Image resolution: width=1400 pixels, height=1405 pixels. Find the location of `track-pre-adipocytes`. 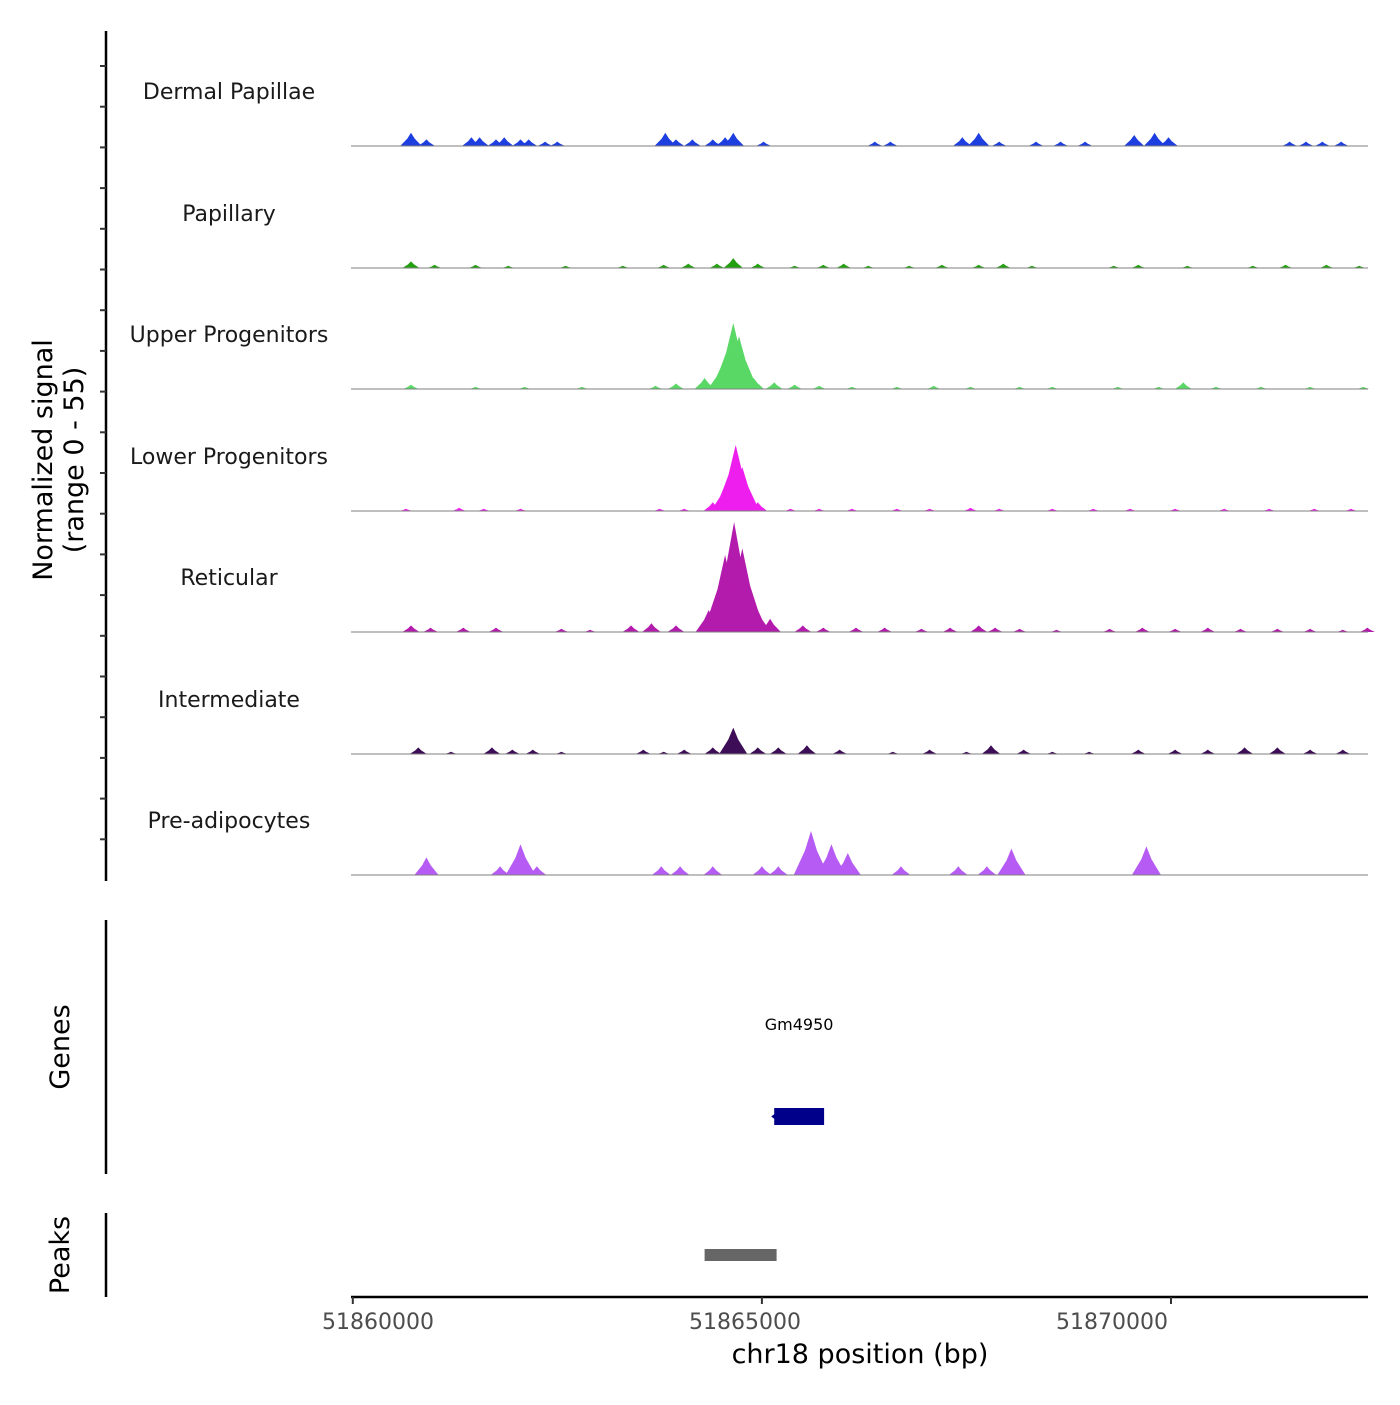

track-pre-adipocytes is located at coordinates (859, 853).